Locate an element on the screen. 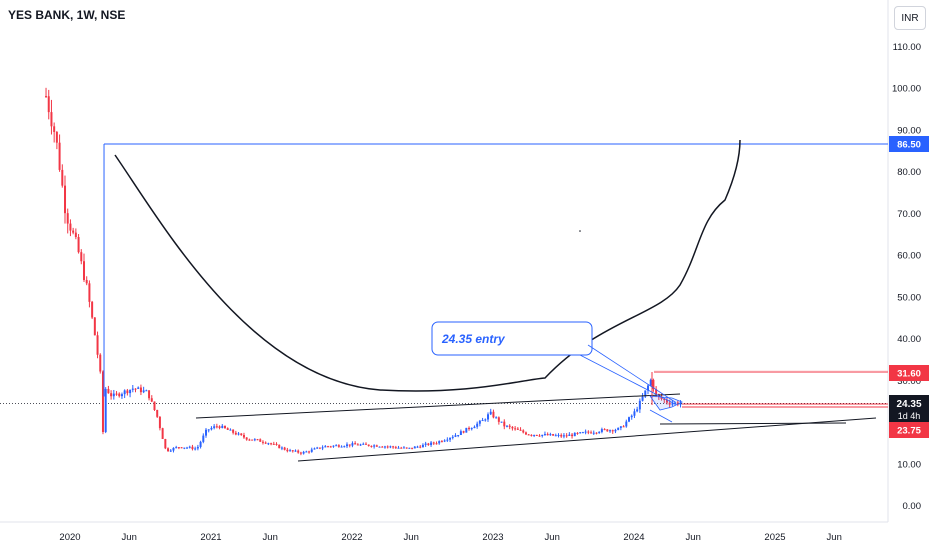 The image size is (932, 555). y-tick-label: 90.00 is located at coordinates (909, 130).